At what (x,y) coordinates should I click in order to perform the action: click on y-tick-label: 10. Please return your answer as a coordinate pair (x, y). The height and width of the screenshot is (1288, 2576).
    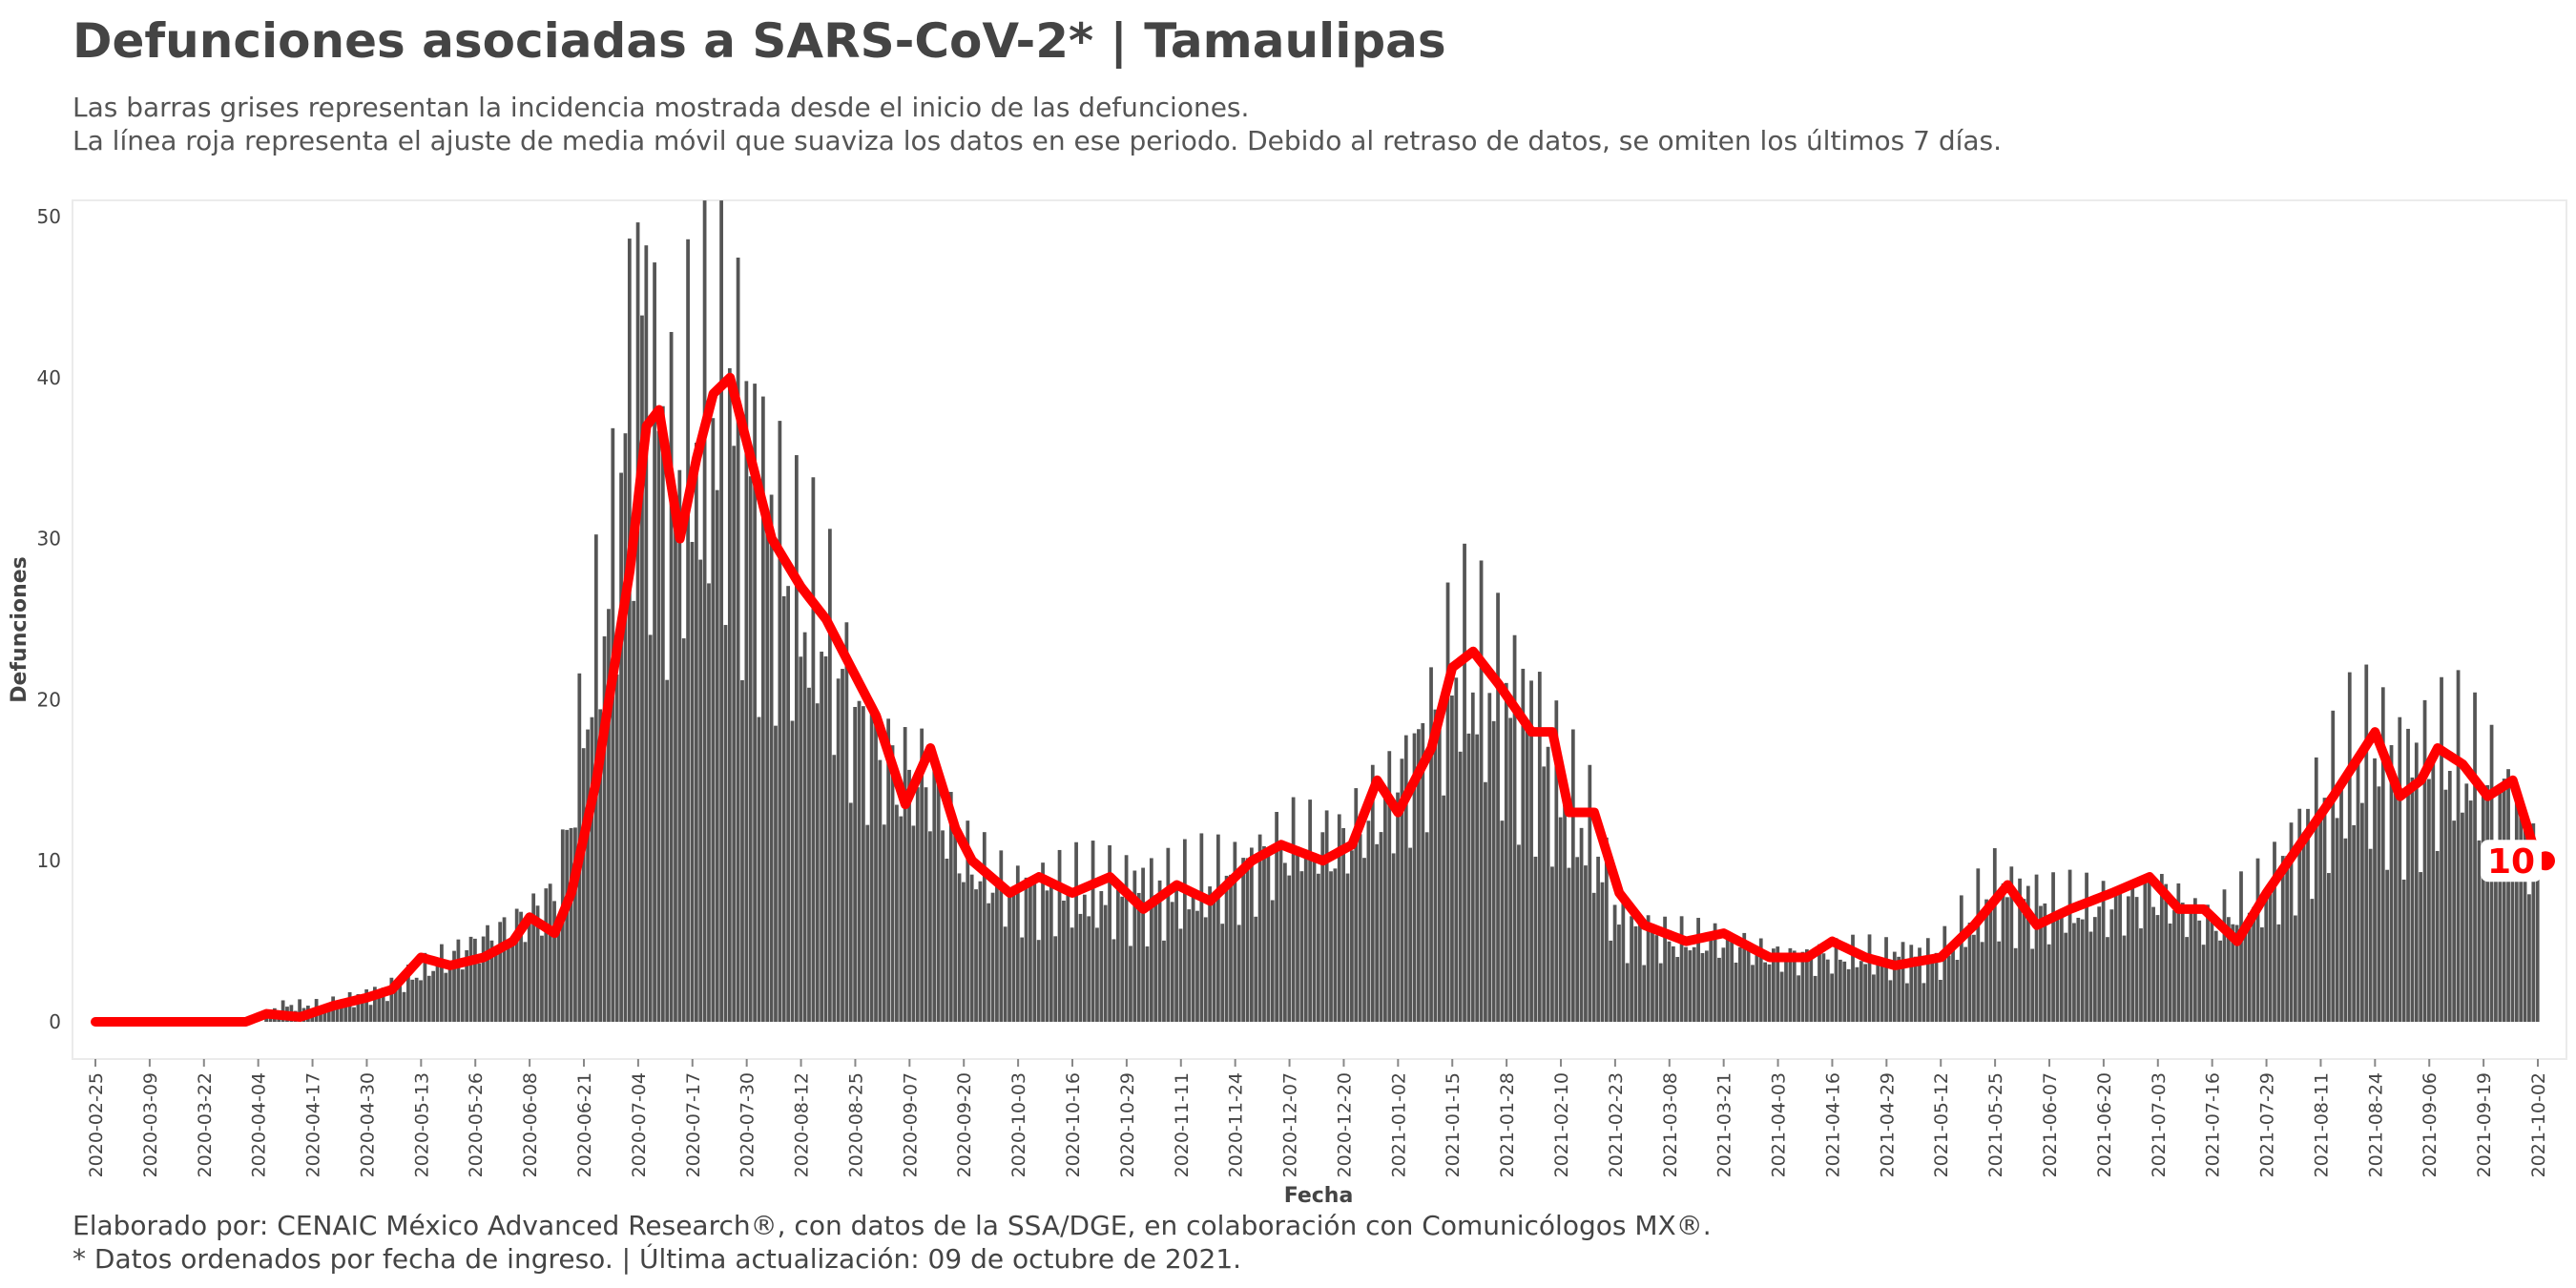
    Looking at the image, I should click on (49, 860).